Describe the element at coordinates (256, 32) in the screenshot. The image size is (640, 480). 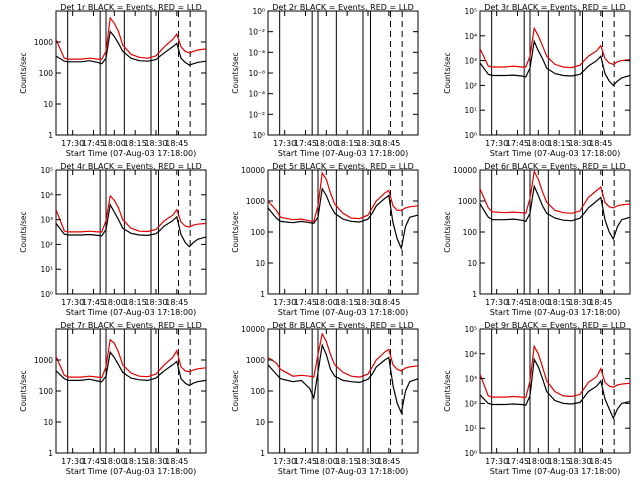
I see `y-tick-label: 10⁻²` at that location.